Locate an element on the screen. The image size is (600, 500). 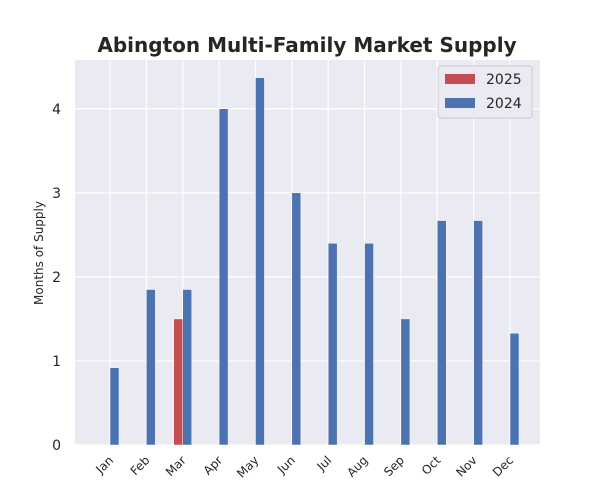
bar-2024-apr is located at coordinates (223, 277).